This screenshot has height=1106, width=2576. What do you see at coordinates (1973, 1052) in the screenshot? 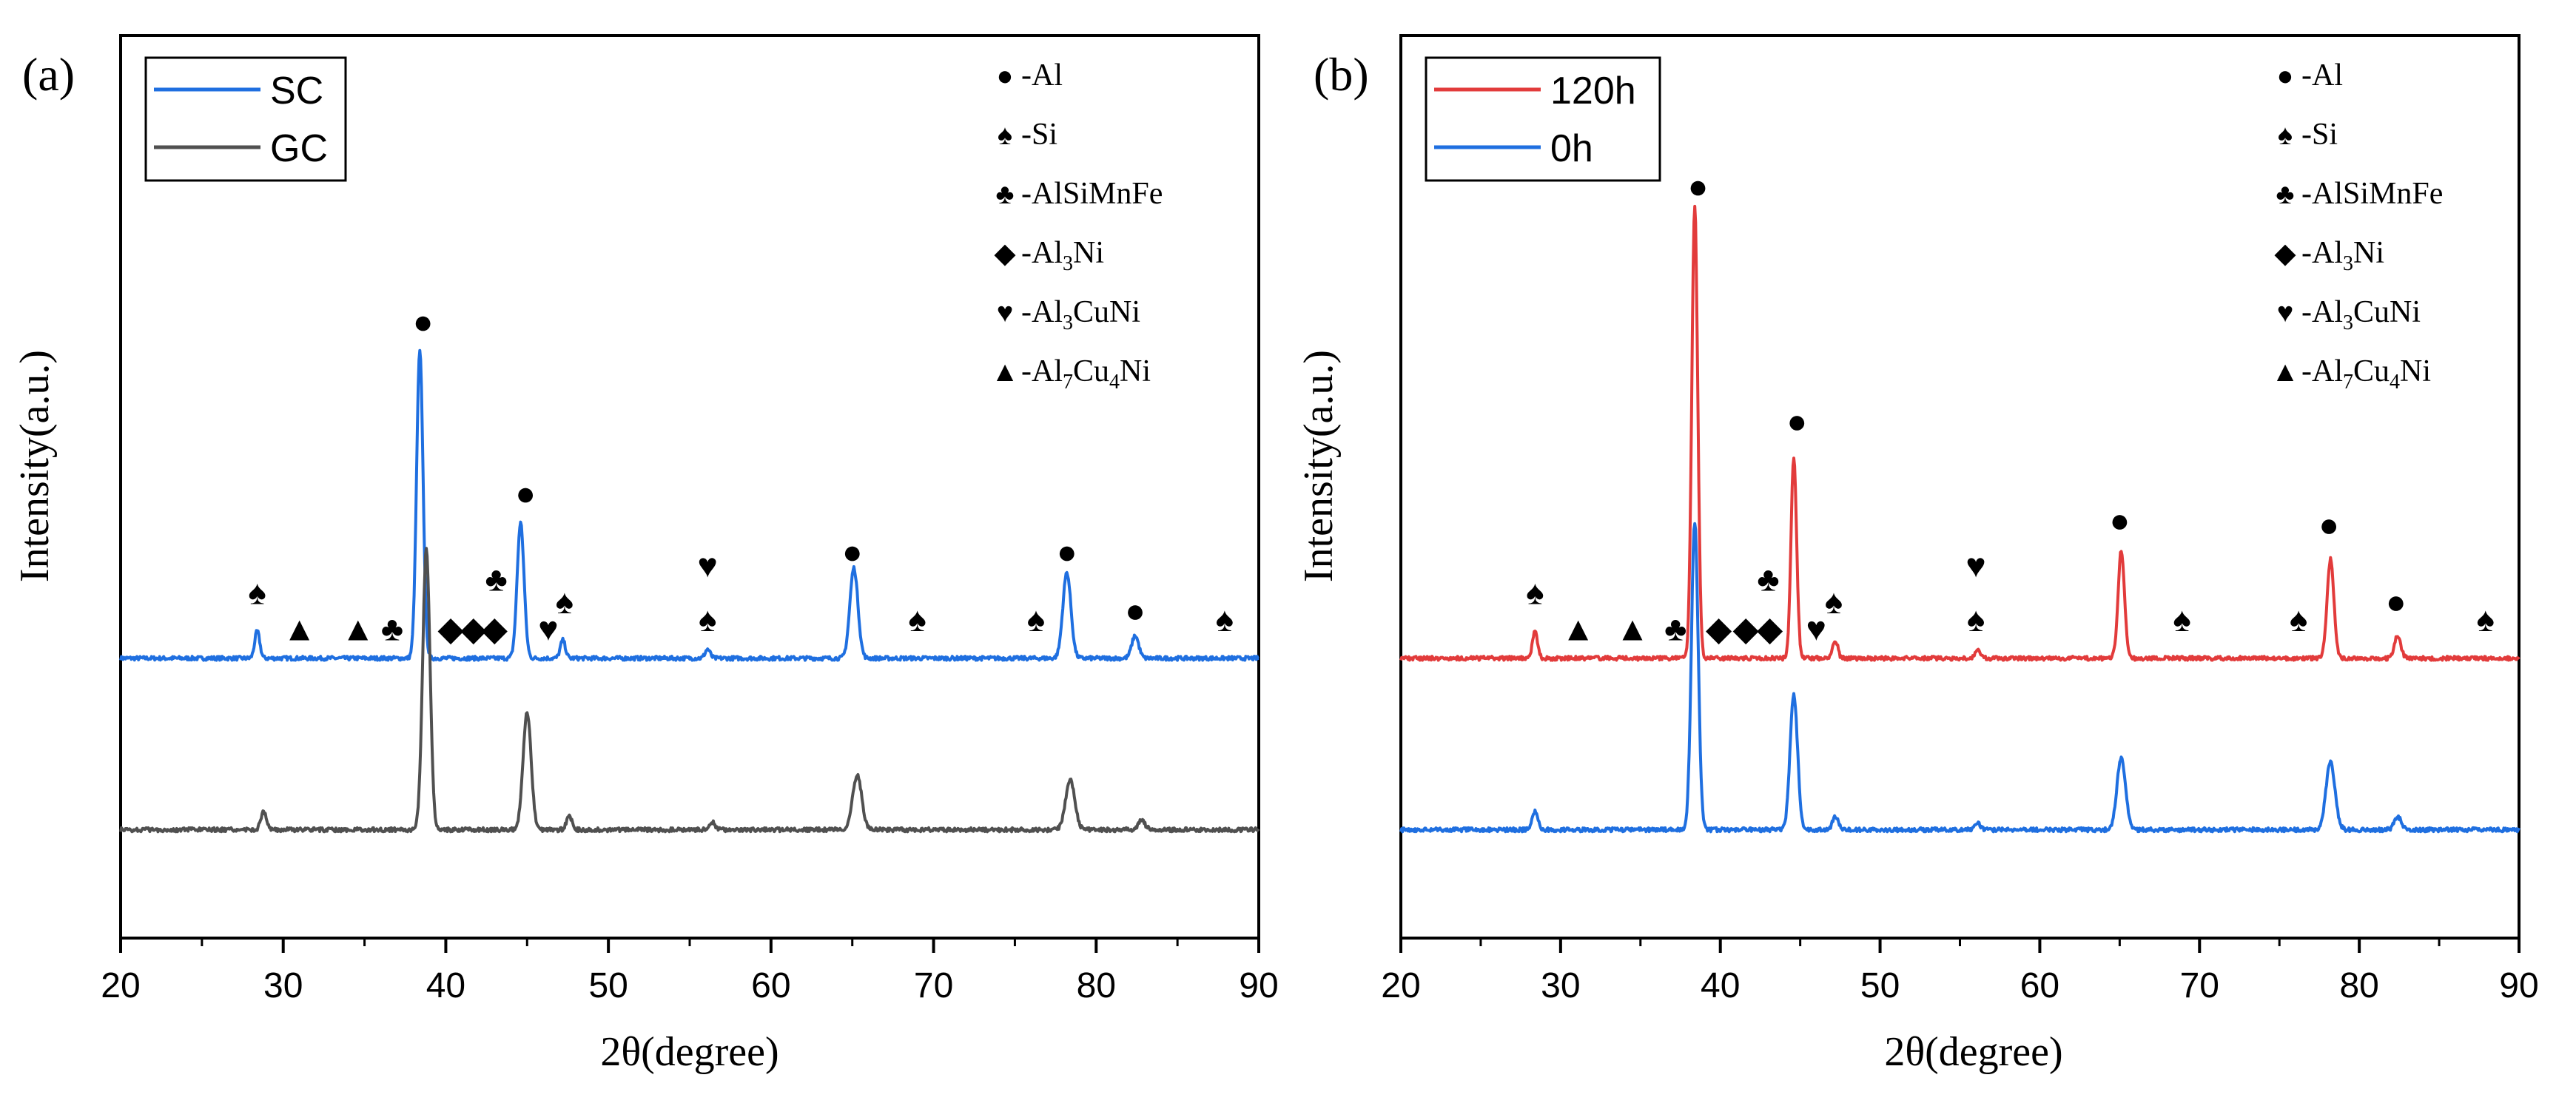
I see `x-axis-label-b: 2θ(degree)` at bounding box center [1973, 1052].